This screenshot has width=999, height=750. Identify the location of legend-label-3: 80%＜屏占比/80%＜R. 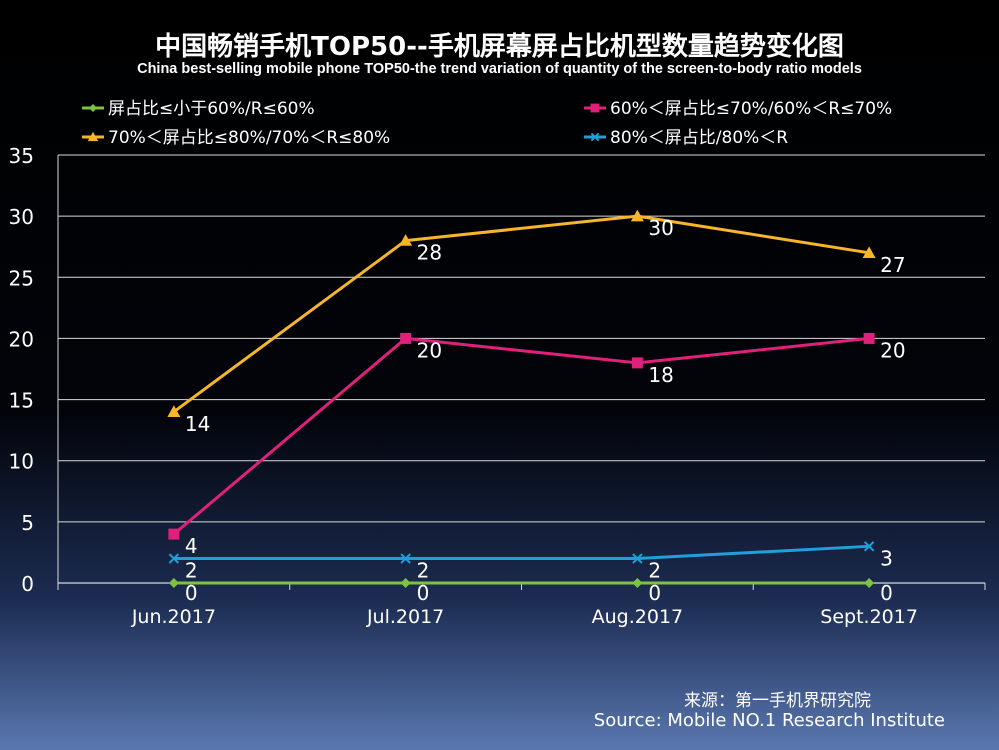
(699, 138).